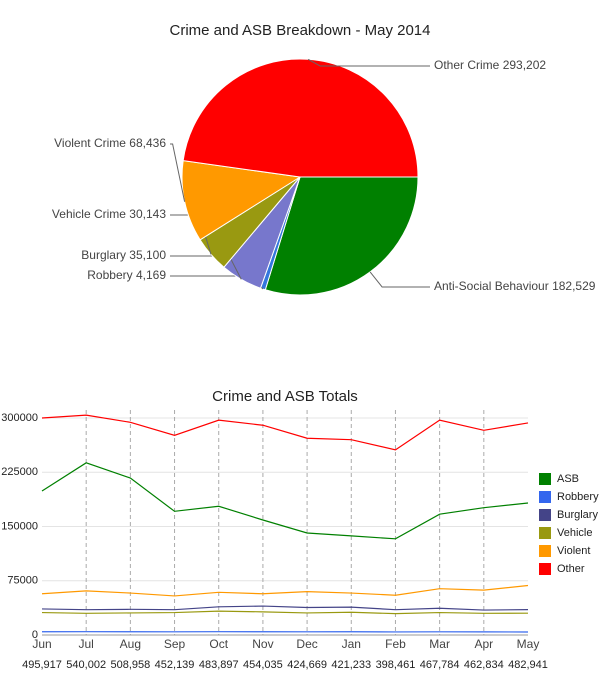 The width and height of the screenshot is (600, 700). What do you see at coordinates (147, 214) in the screenshot?
I see `slice-value: 30,143` at bounding box center [147, 214].